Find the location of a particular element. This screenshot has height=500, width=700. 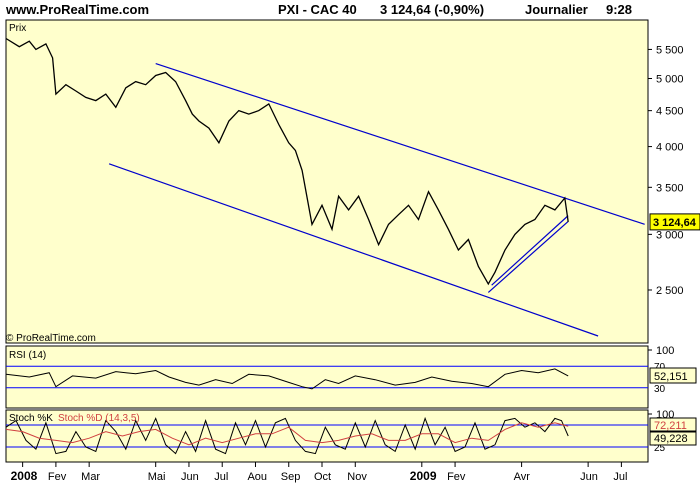

time-label: 9:28 is located at coordinates (619, 9).